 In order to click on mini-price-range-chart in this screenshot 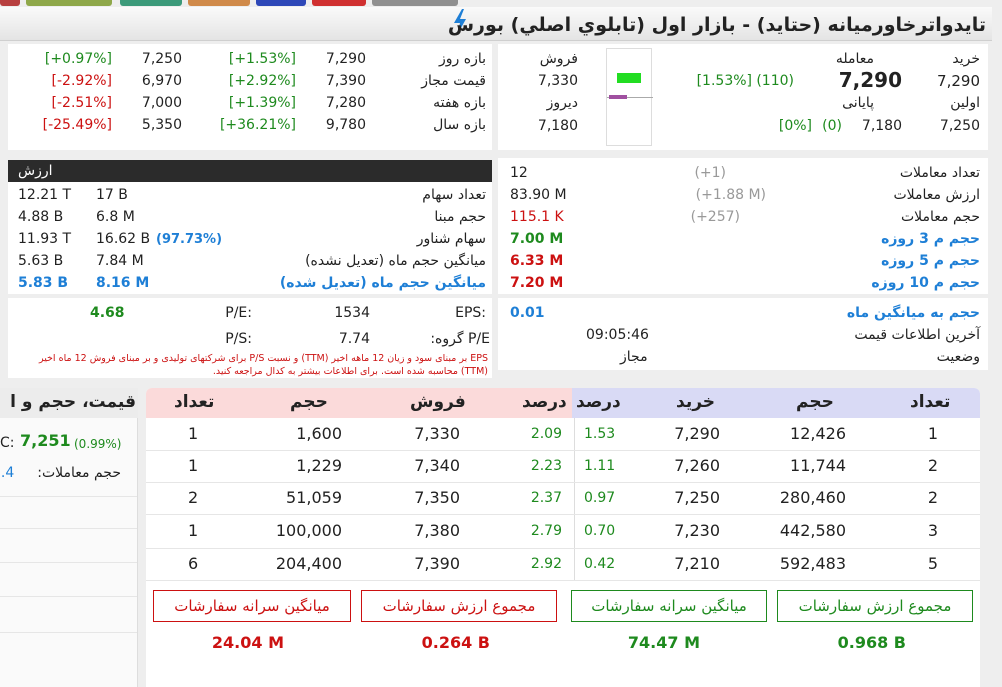, I will do `click(629, 97)`.